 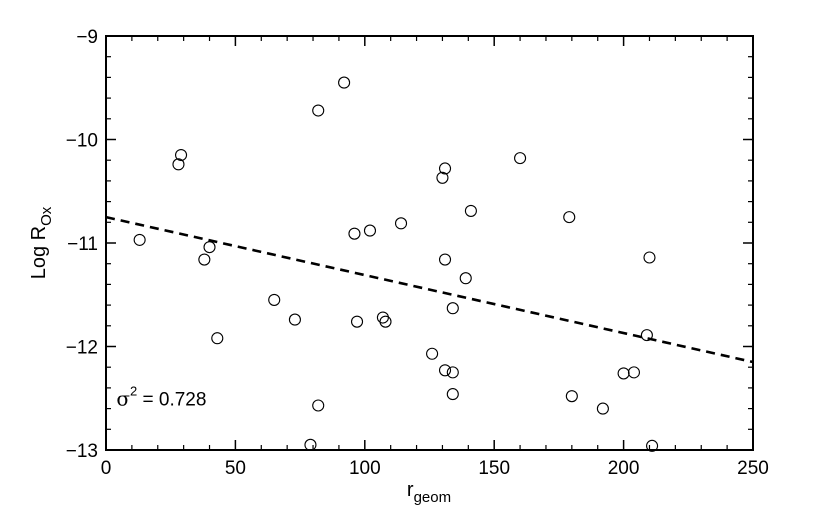 What do you see at coordinates (82, 451) in the screenshot?
I see `y-tick-label: −13` at bounding box center [82, 451].